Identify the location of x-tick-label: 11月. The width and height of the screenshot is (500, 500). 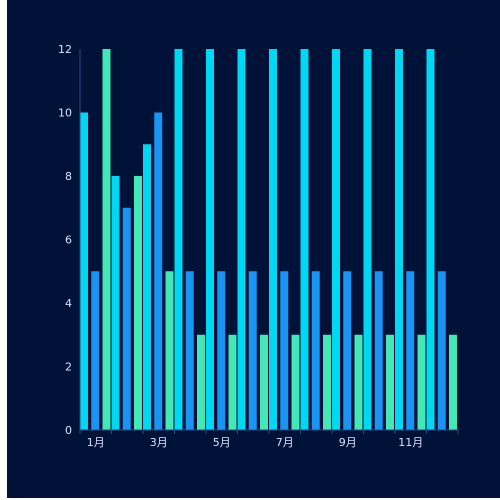
(410, 442).